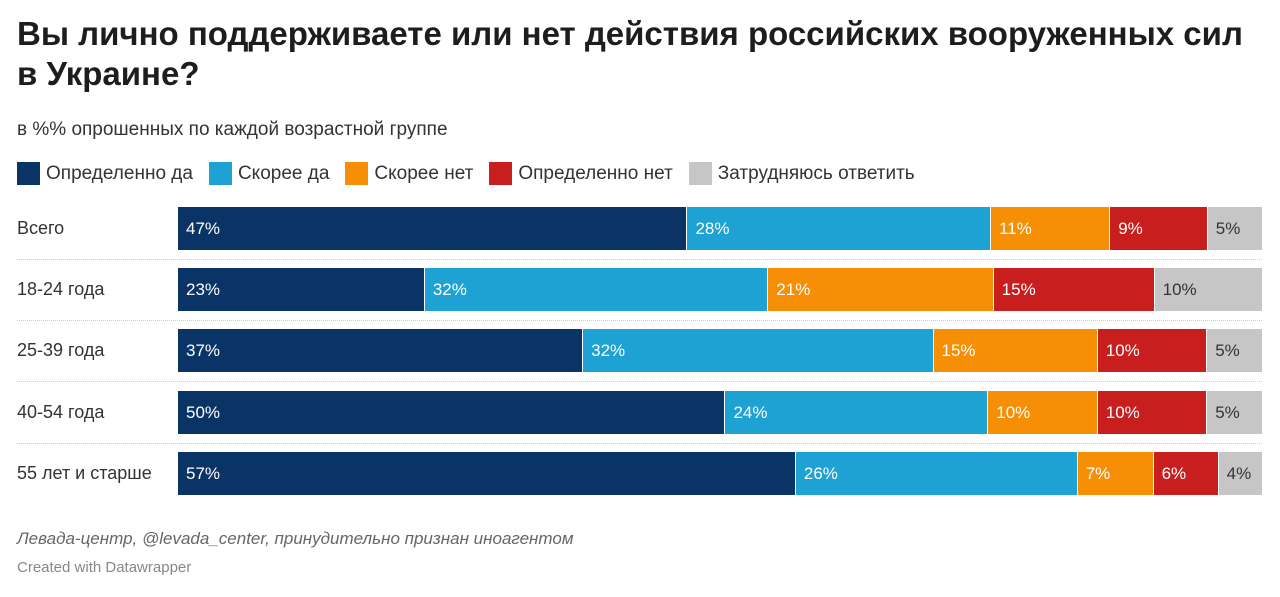  Describe the element at coordinates (203, 412) in the screenshot. I see `data-label: 50%` at that location.